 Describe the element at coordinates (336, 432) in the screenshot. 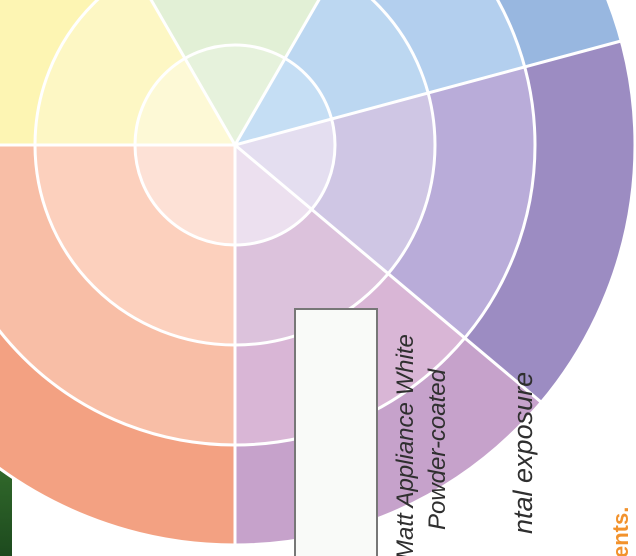

I see `colour-swatch` at that location.